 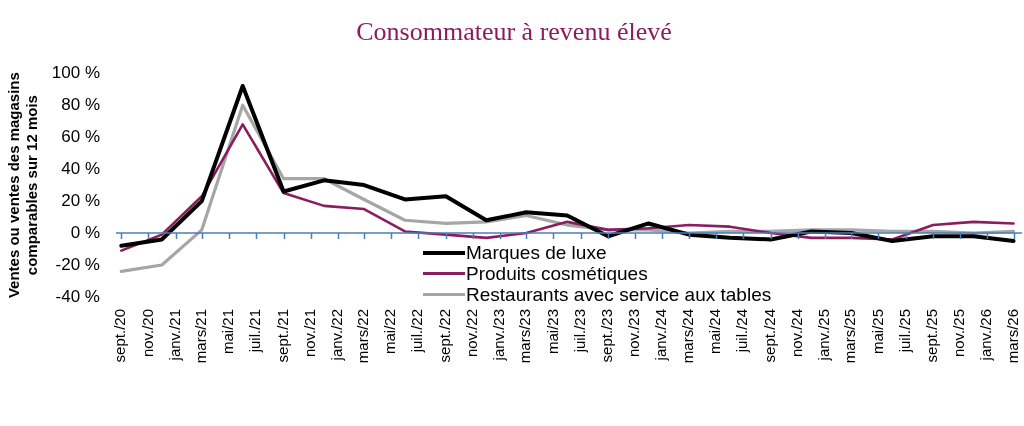 I want to click on x-tick-label: juil./22, so click(x=417, y=331).